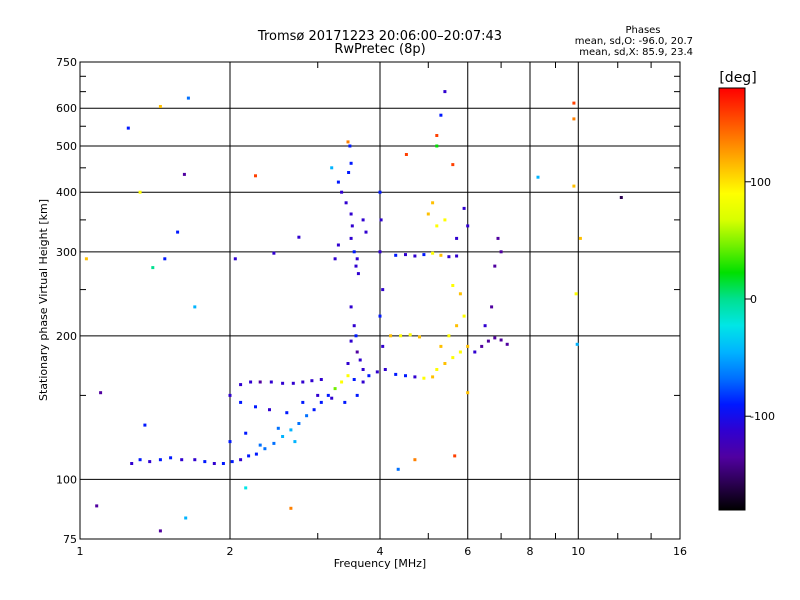  What do you see at coordinates (66, 192) in the screenshot?
I see `y-tick-label: 400` at bounding box center [66, 192].